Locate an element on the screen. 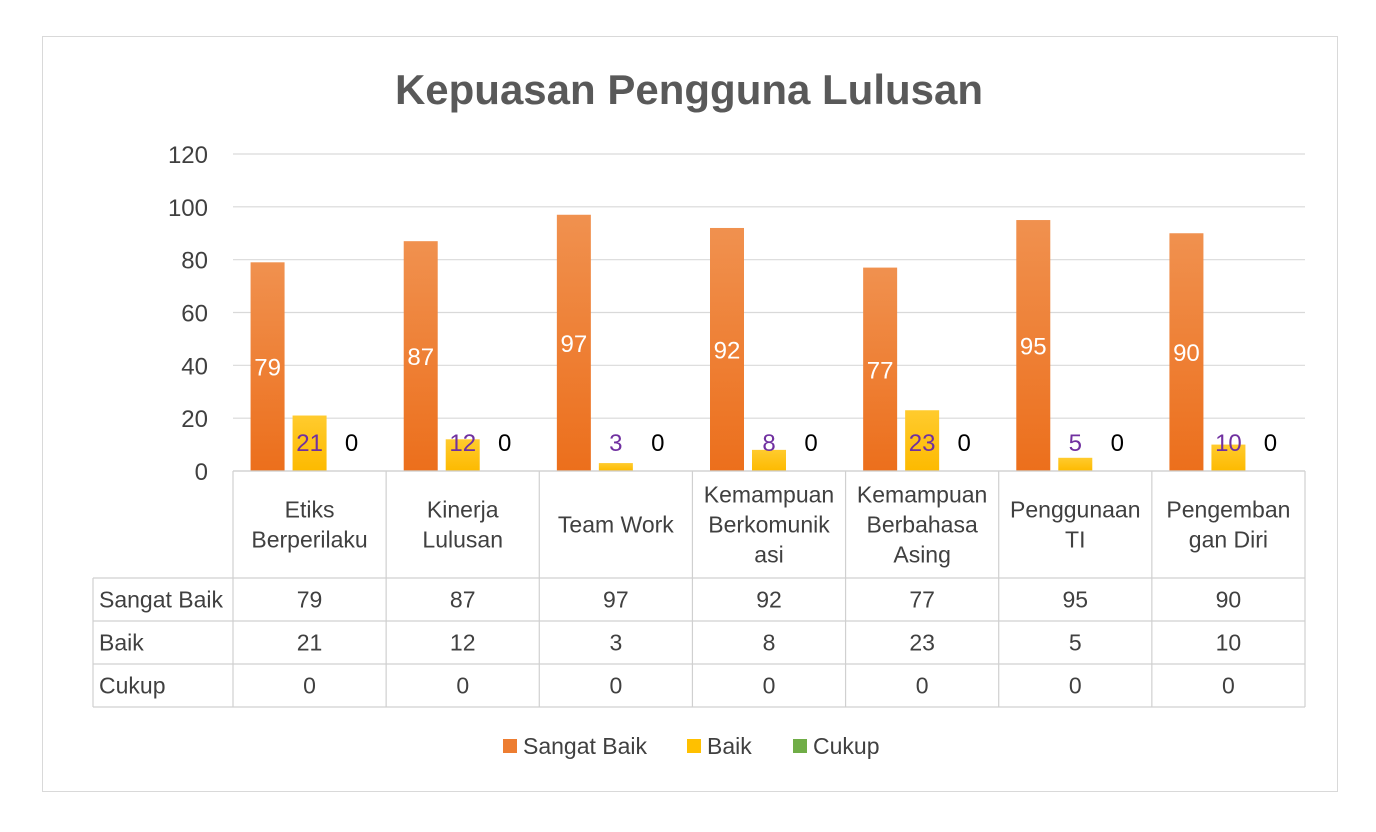 This screenshot has width=1376, height=832. data-label: 79 is located at coordinates (267, 368).